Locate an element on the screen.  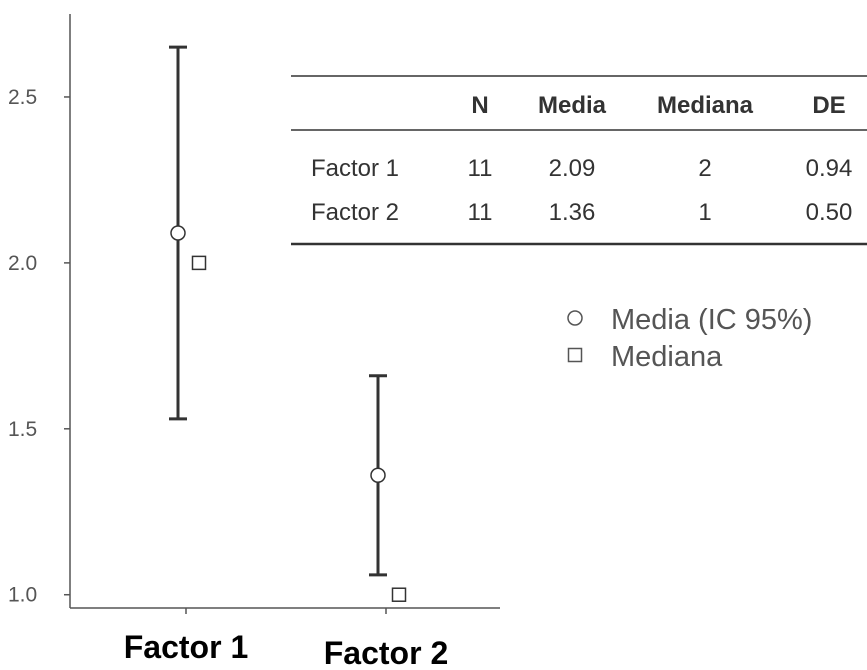
x-tick-label: Factor 1 is located at coordinates (186, 647).